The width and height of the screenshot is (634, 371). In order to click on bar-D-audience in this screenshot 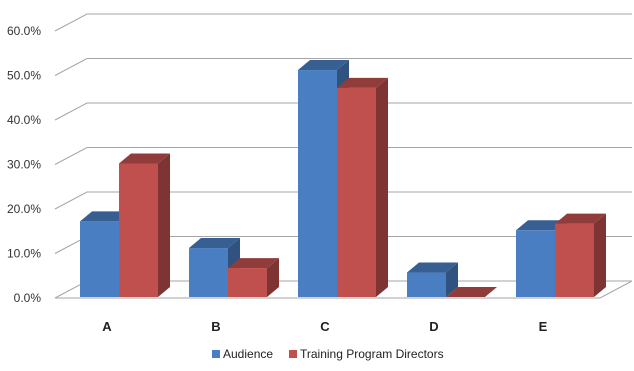, I will do `click(432, 279)`.